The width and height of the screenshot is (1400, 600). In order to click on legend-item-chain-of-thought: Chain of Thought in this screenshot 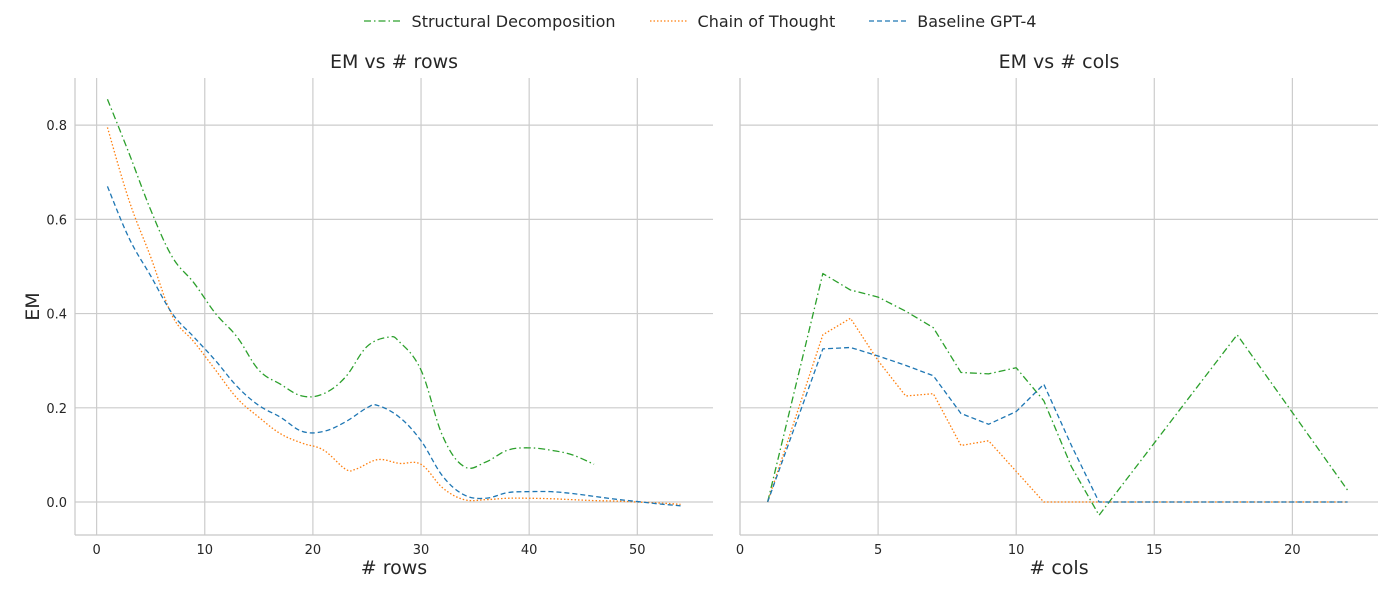, I will do `click(742, 21)`.